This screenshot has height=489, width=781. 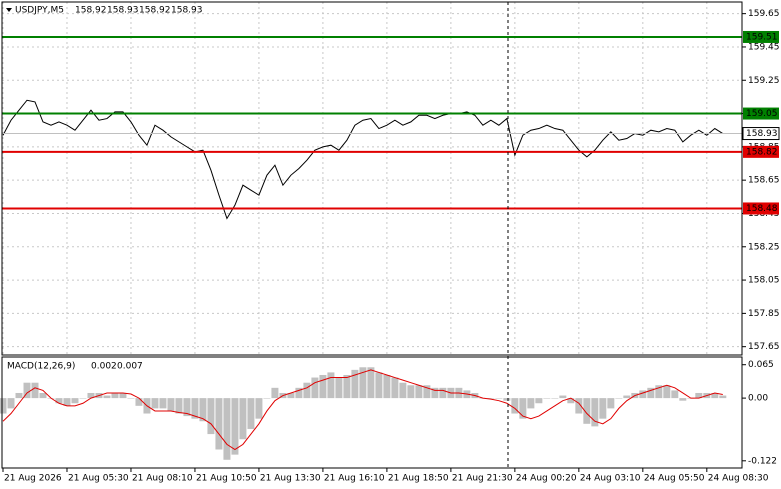 What do you see at coordinates (764, 314) in the screenshot?
I see `y-tick-label: 157.85` at bounding box center [764, 314].